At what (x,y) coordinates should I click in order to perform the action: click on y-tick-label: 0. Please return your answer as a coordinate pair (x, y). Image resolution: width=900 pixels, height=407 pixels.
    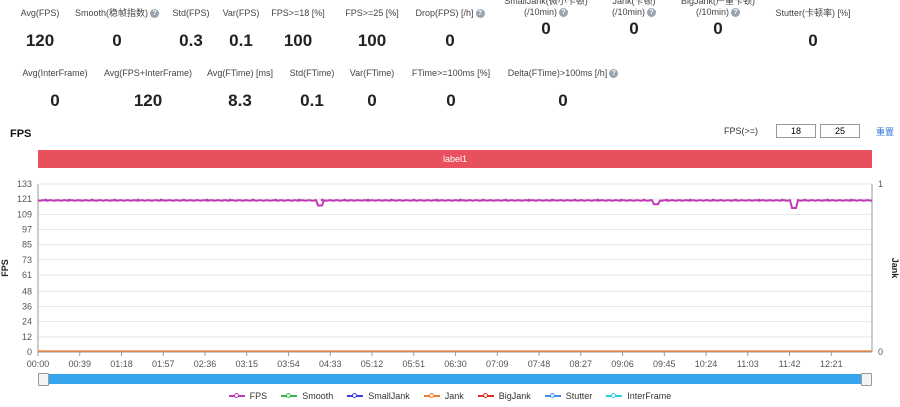
    Looking at the image, I should click on (29, 352).